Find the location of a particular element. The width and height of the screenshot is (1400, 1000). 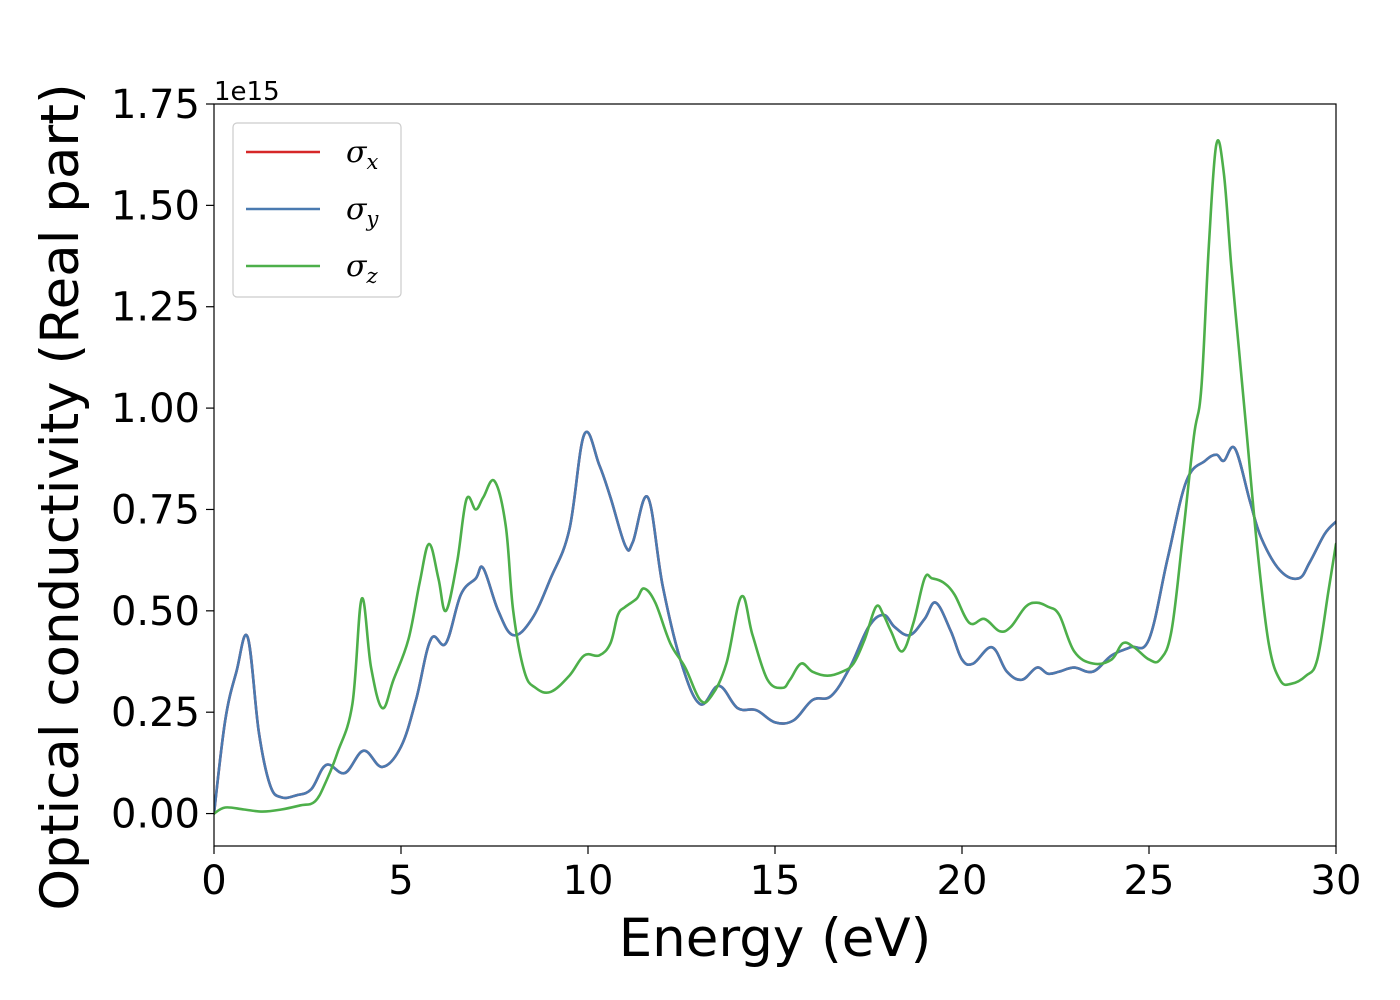

y-axis-offset-text: 1e15 is located at coordinates (247, 92).